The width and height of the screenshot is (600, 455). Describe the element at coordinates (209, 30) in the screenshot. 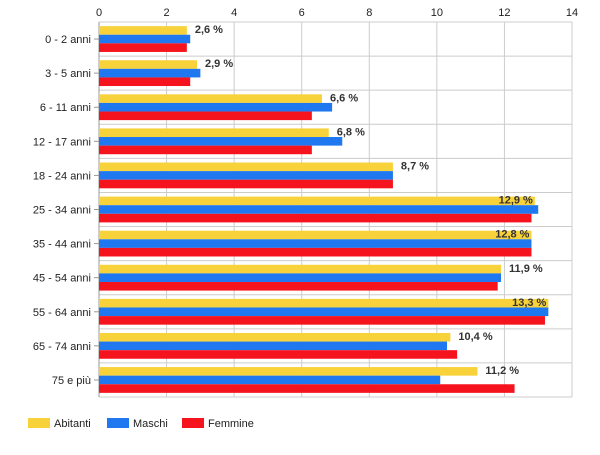

I see `data-label-0: 2,6 %` at that location.